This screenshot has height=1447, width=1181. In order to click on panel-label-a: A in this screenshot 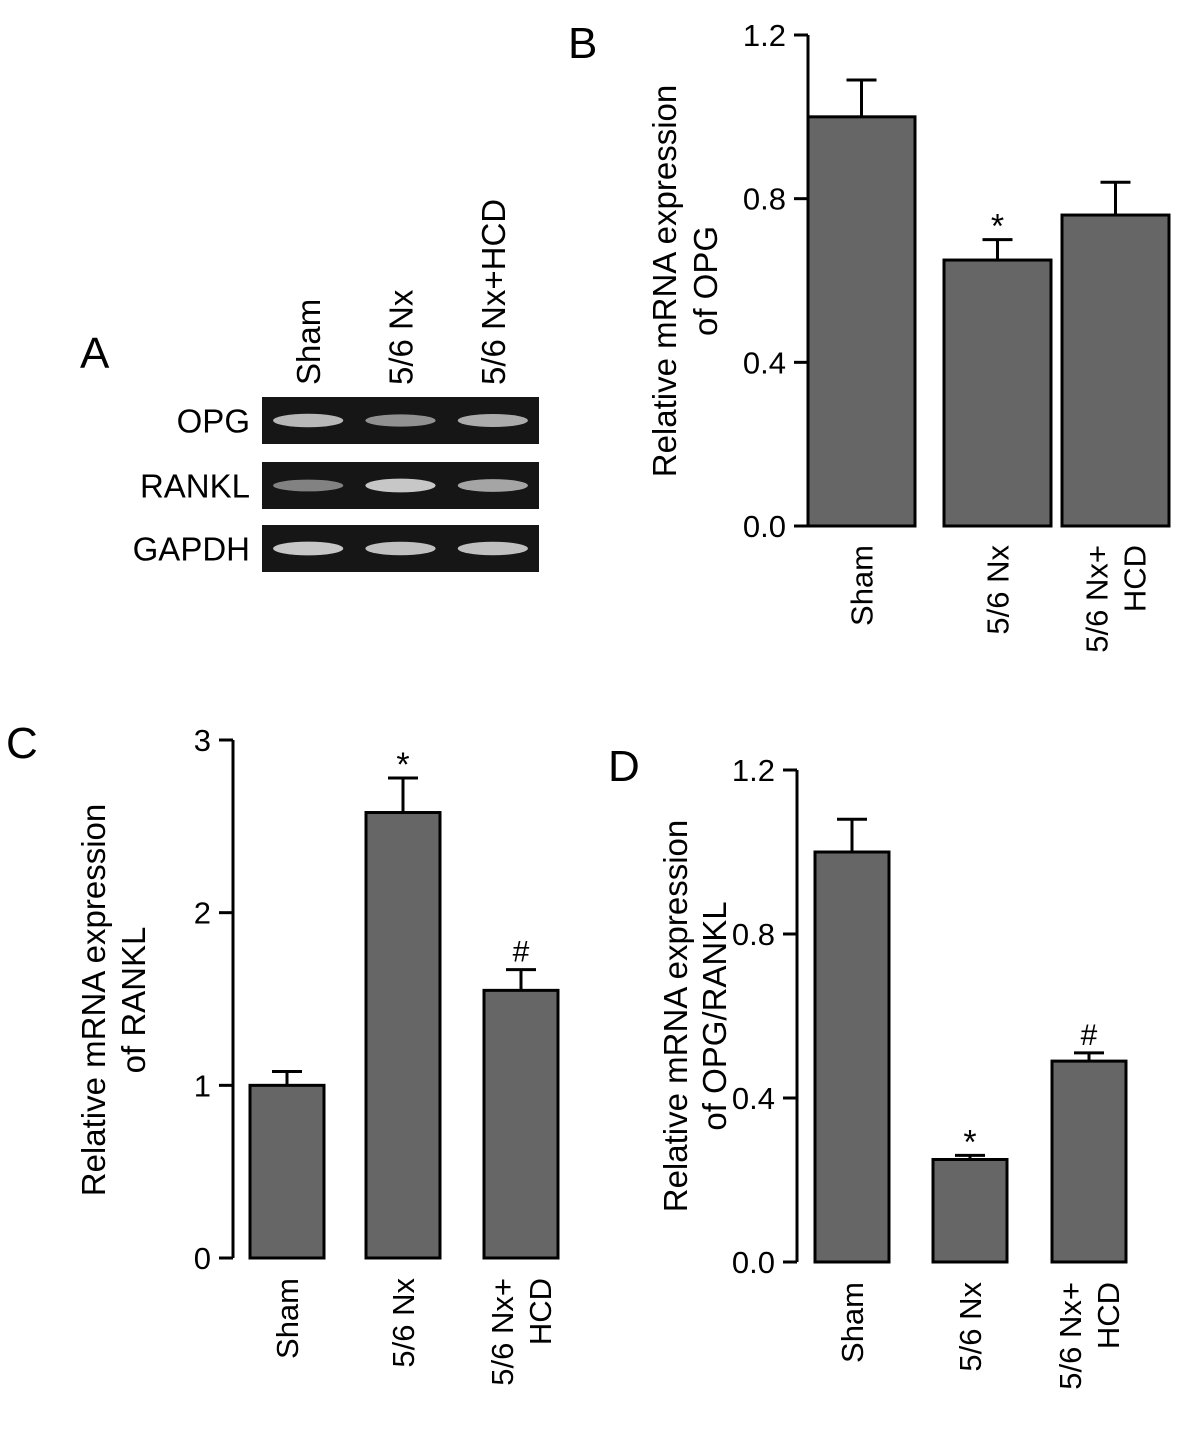, I will do `click(95, 353)`.